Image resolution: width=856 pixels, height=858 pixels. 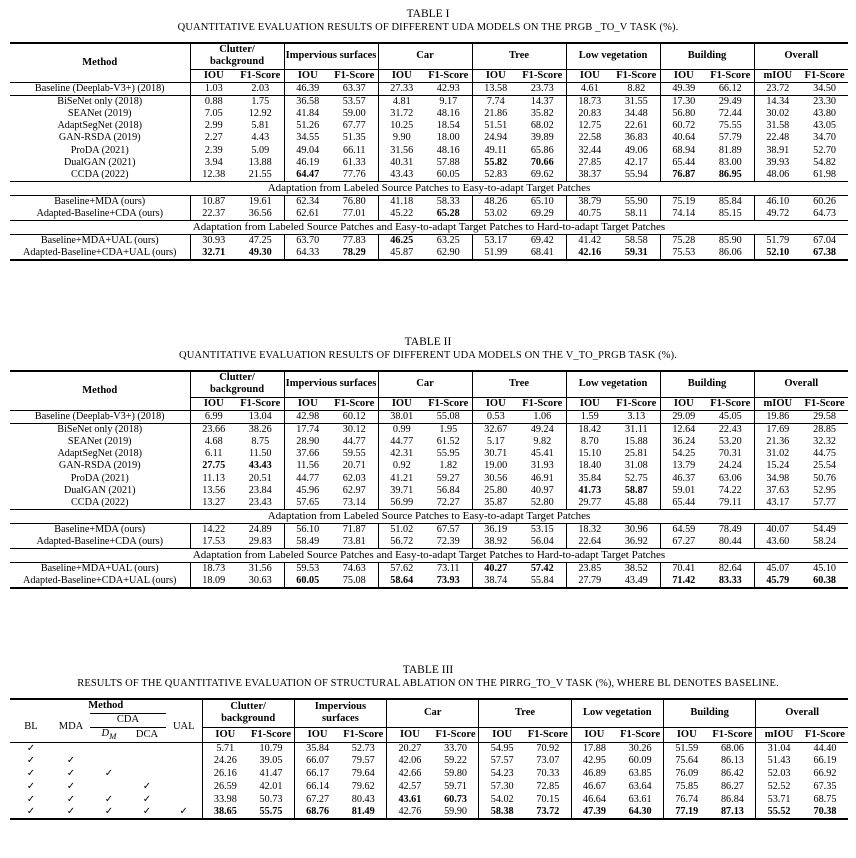 I want to click on table-cell: 45.41, so click(x=543, y=454).